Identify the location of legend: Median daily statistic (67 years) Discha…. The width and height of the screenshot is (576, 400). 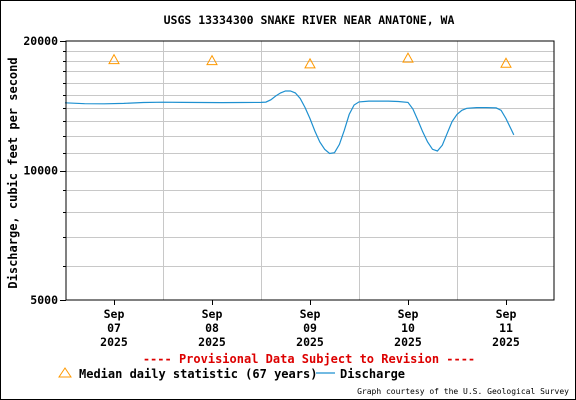
(231, 374).